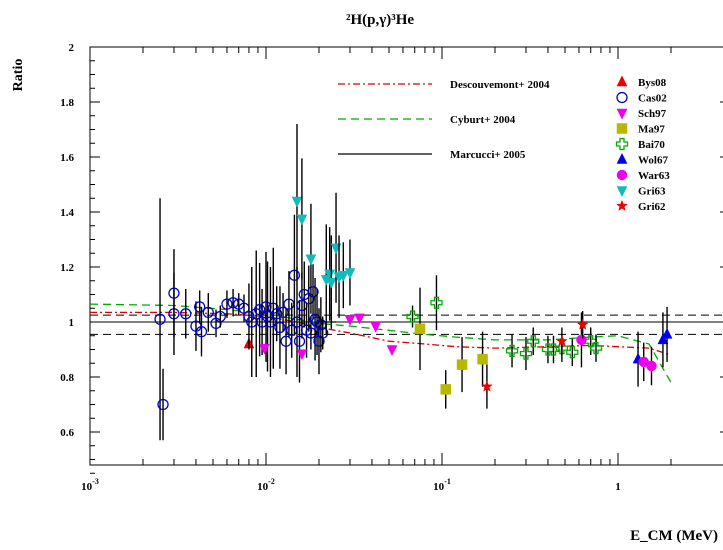  Describe the element at coordinates (618, 487) in the screenshot. I see `x-tick-label: 1` at that location.